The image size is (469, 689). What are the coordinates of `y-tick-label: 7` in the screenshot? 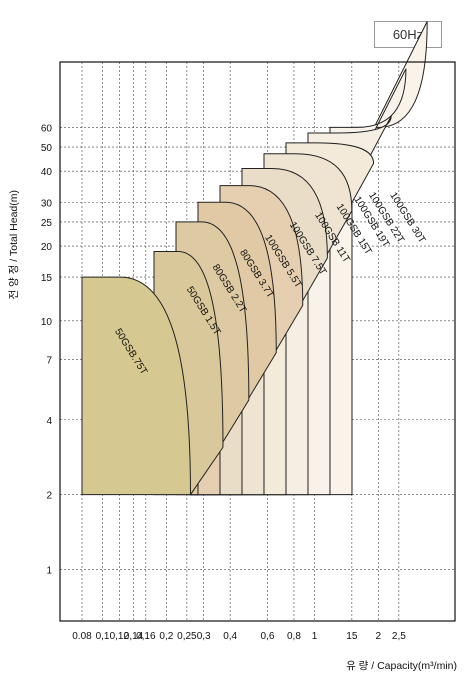 It's located at (49, 360).